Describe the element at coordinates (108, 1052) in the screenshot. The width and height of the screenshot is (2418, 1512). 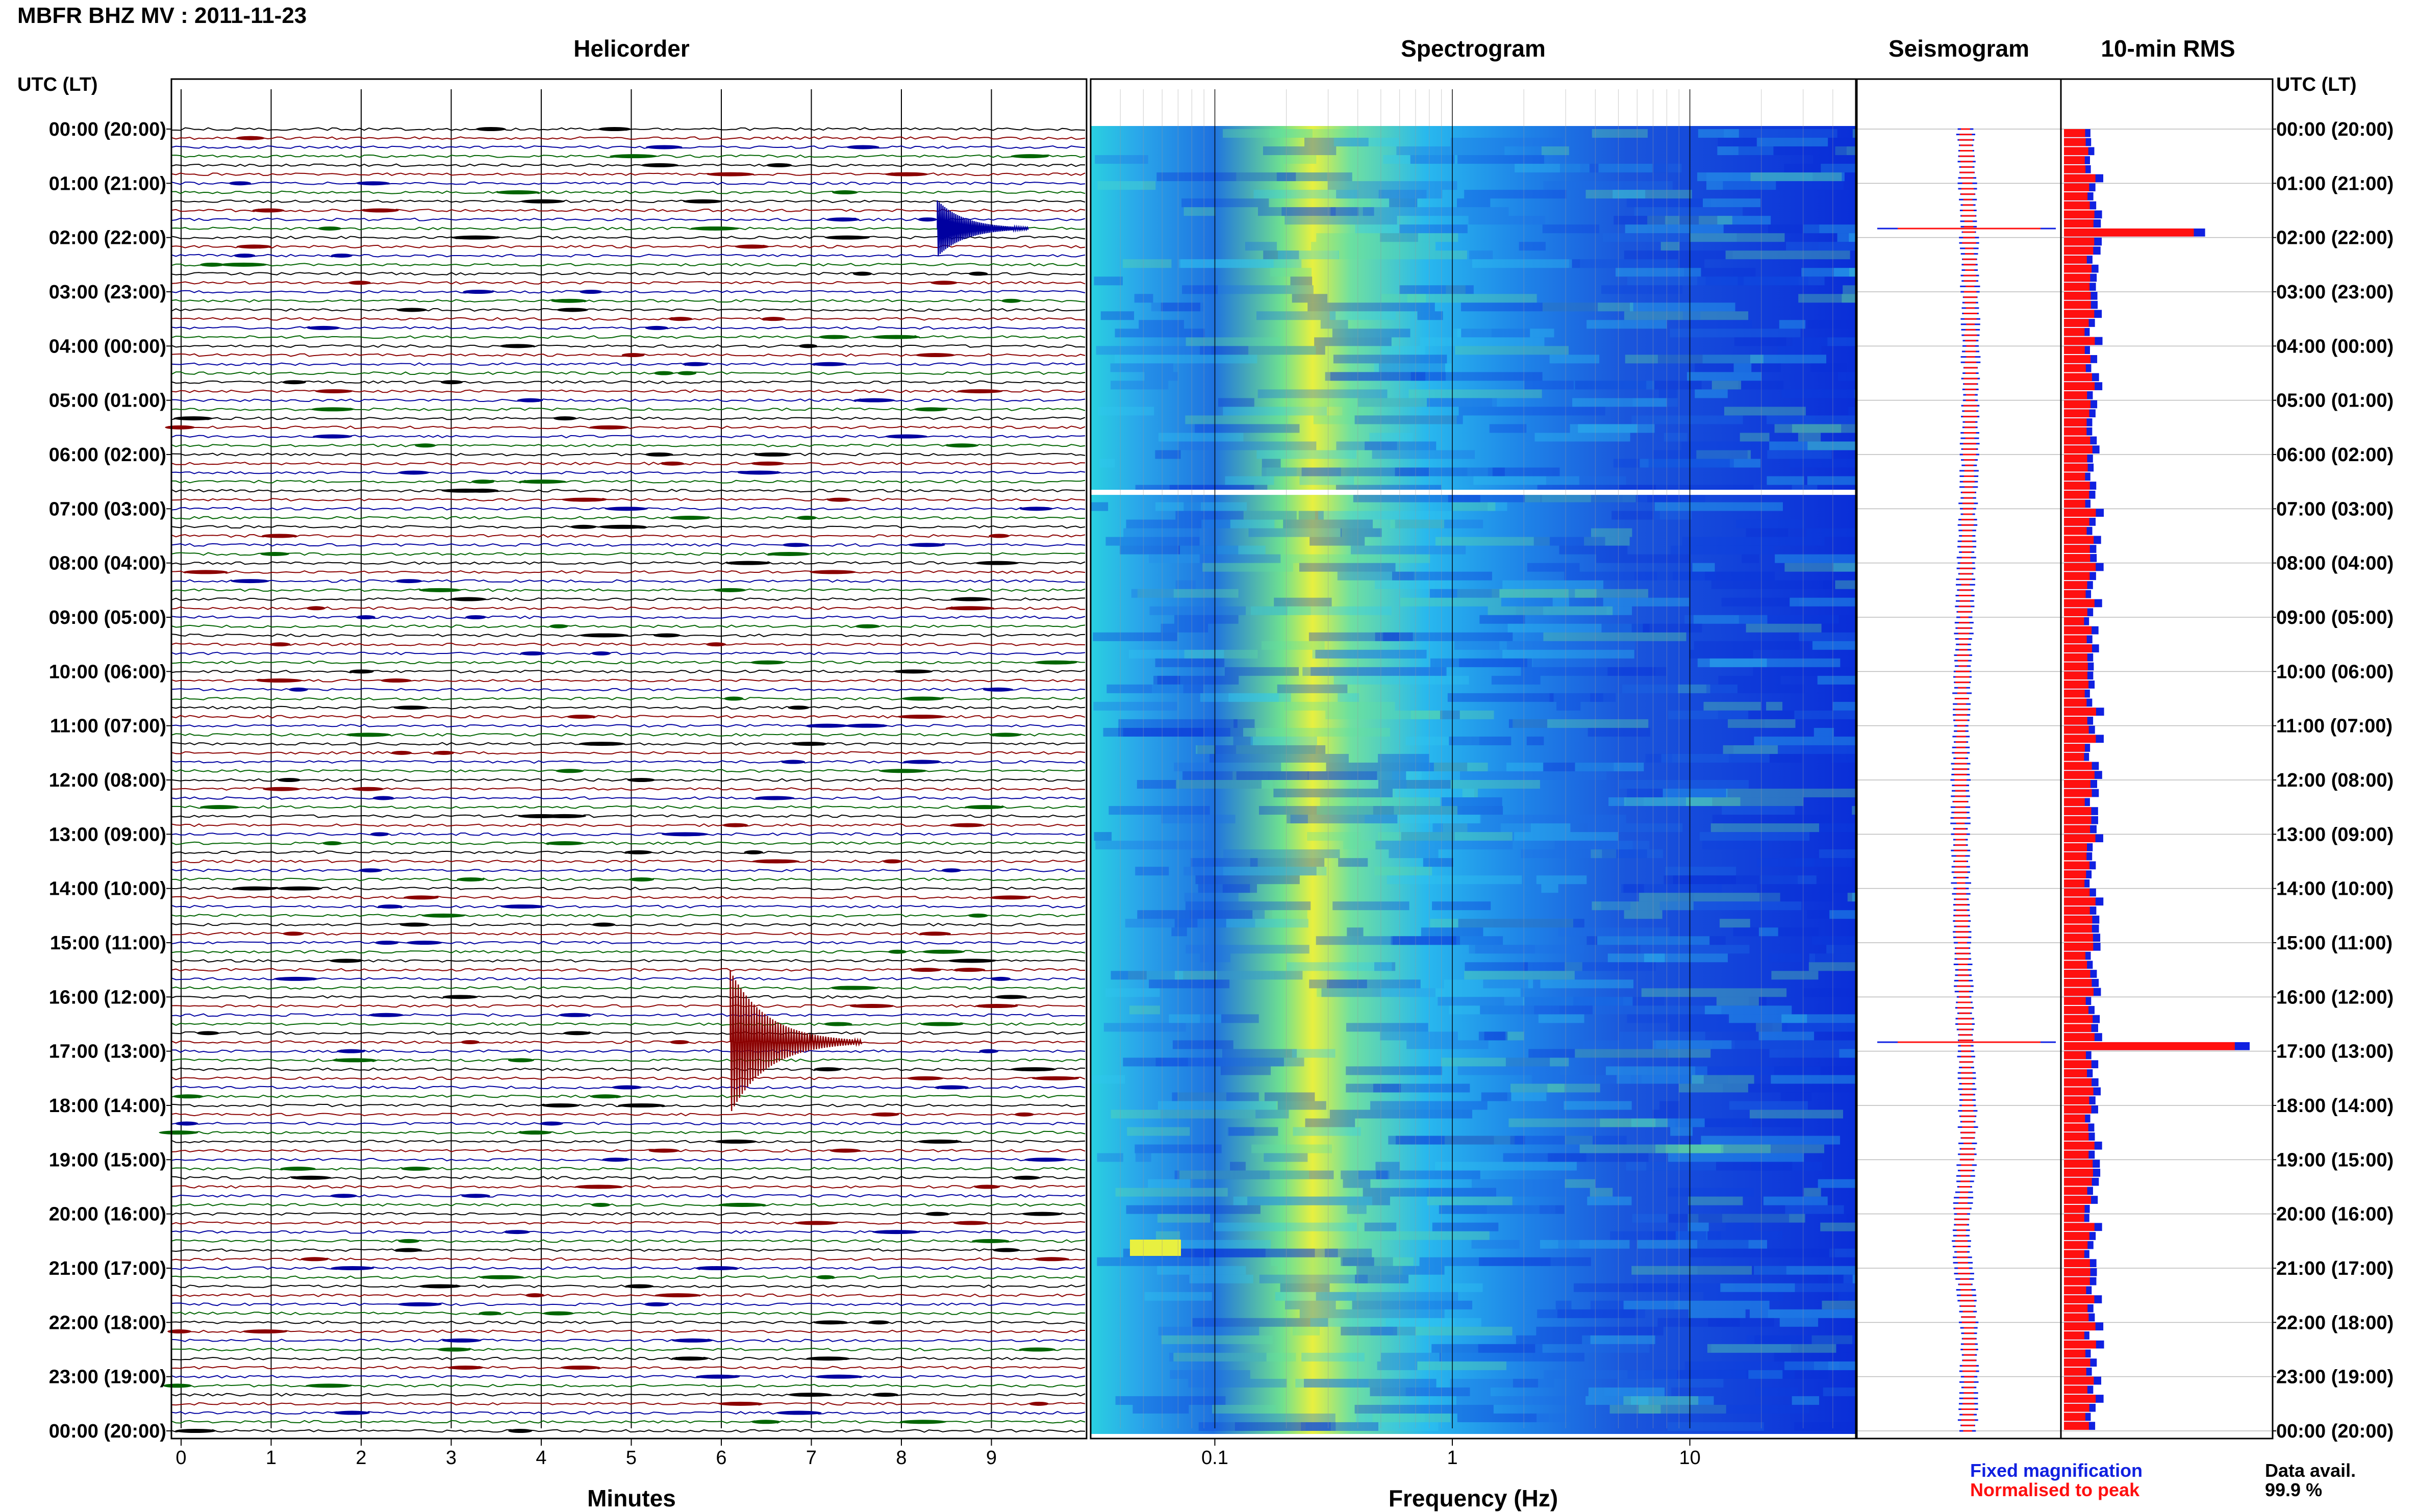
I see `time-label-left: 17:00 (13:00)` at that location.